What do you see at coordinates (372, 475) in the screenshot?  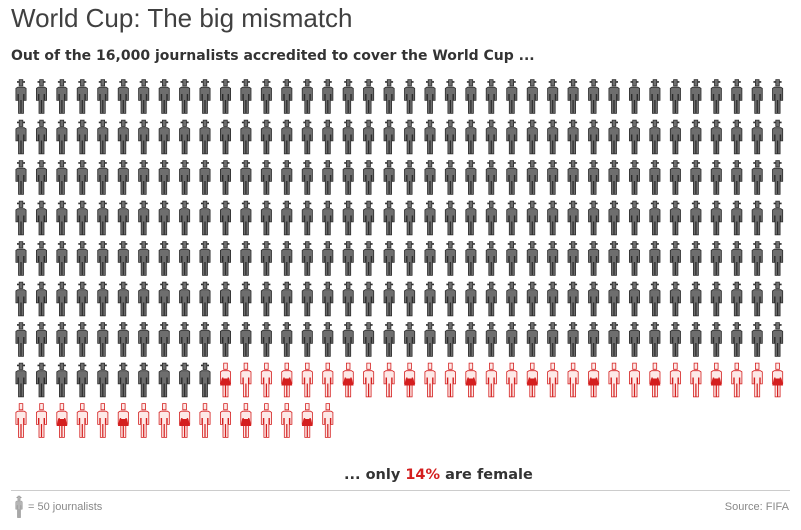 I see `annotation-prefix: ... only` at bounding box center [372, 475].